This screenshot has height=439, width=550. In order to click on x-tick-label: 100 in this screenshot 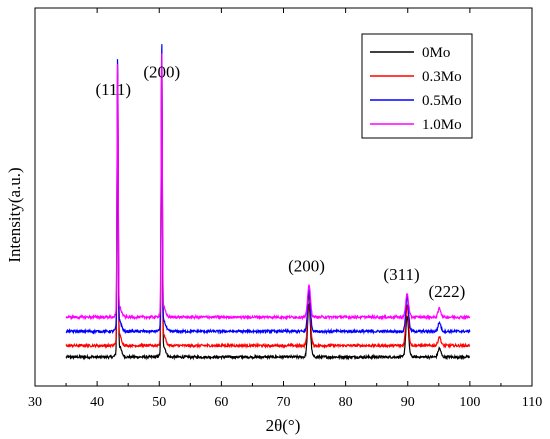, I will do `click(469, 402)`.